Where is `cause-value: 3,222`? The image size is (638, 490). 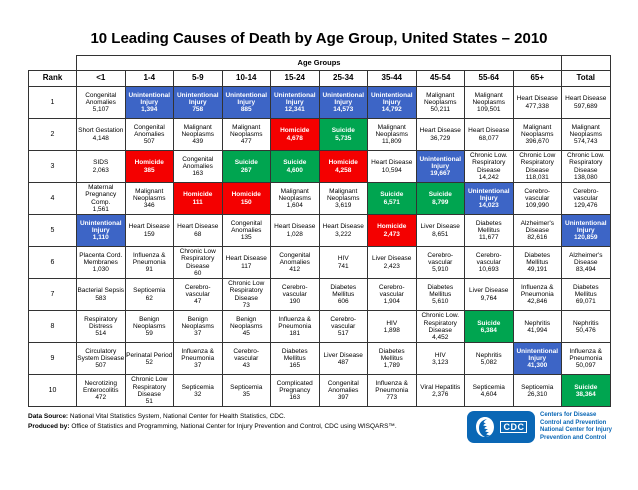 cause-value: 3,222 is located at coordinates (343, 234).